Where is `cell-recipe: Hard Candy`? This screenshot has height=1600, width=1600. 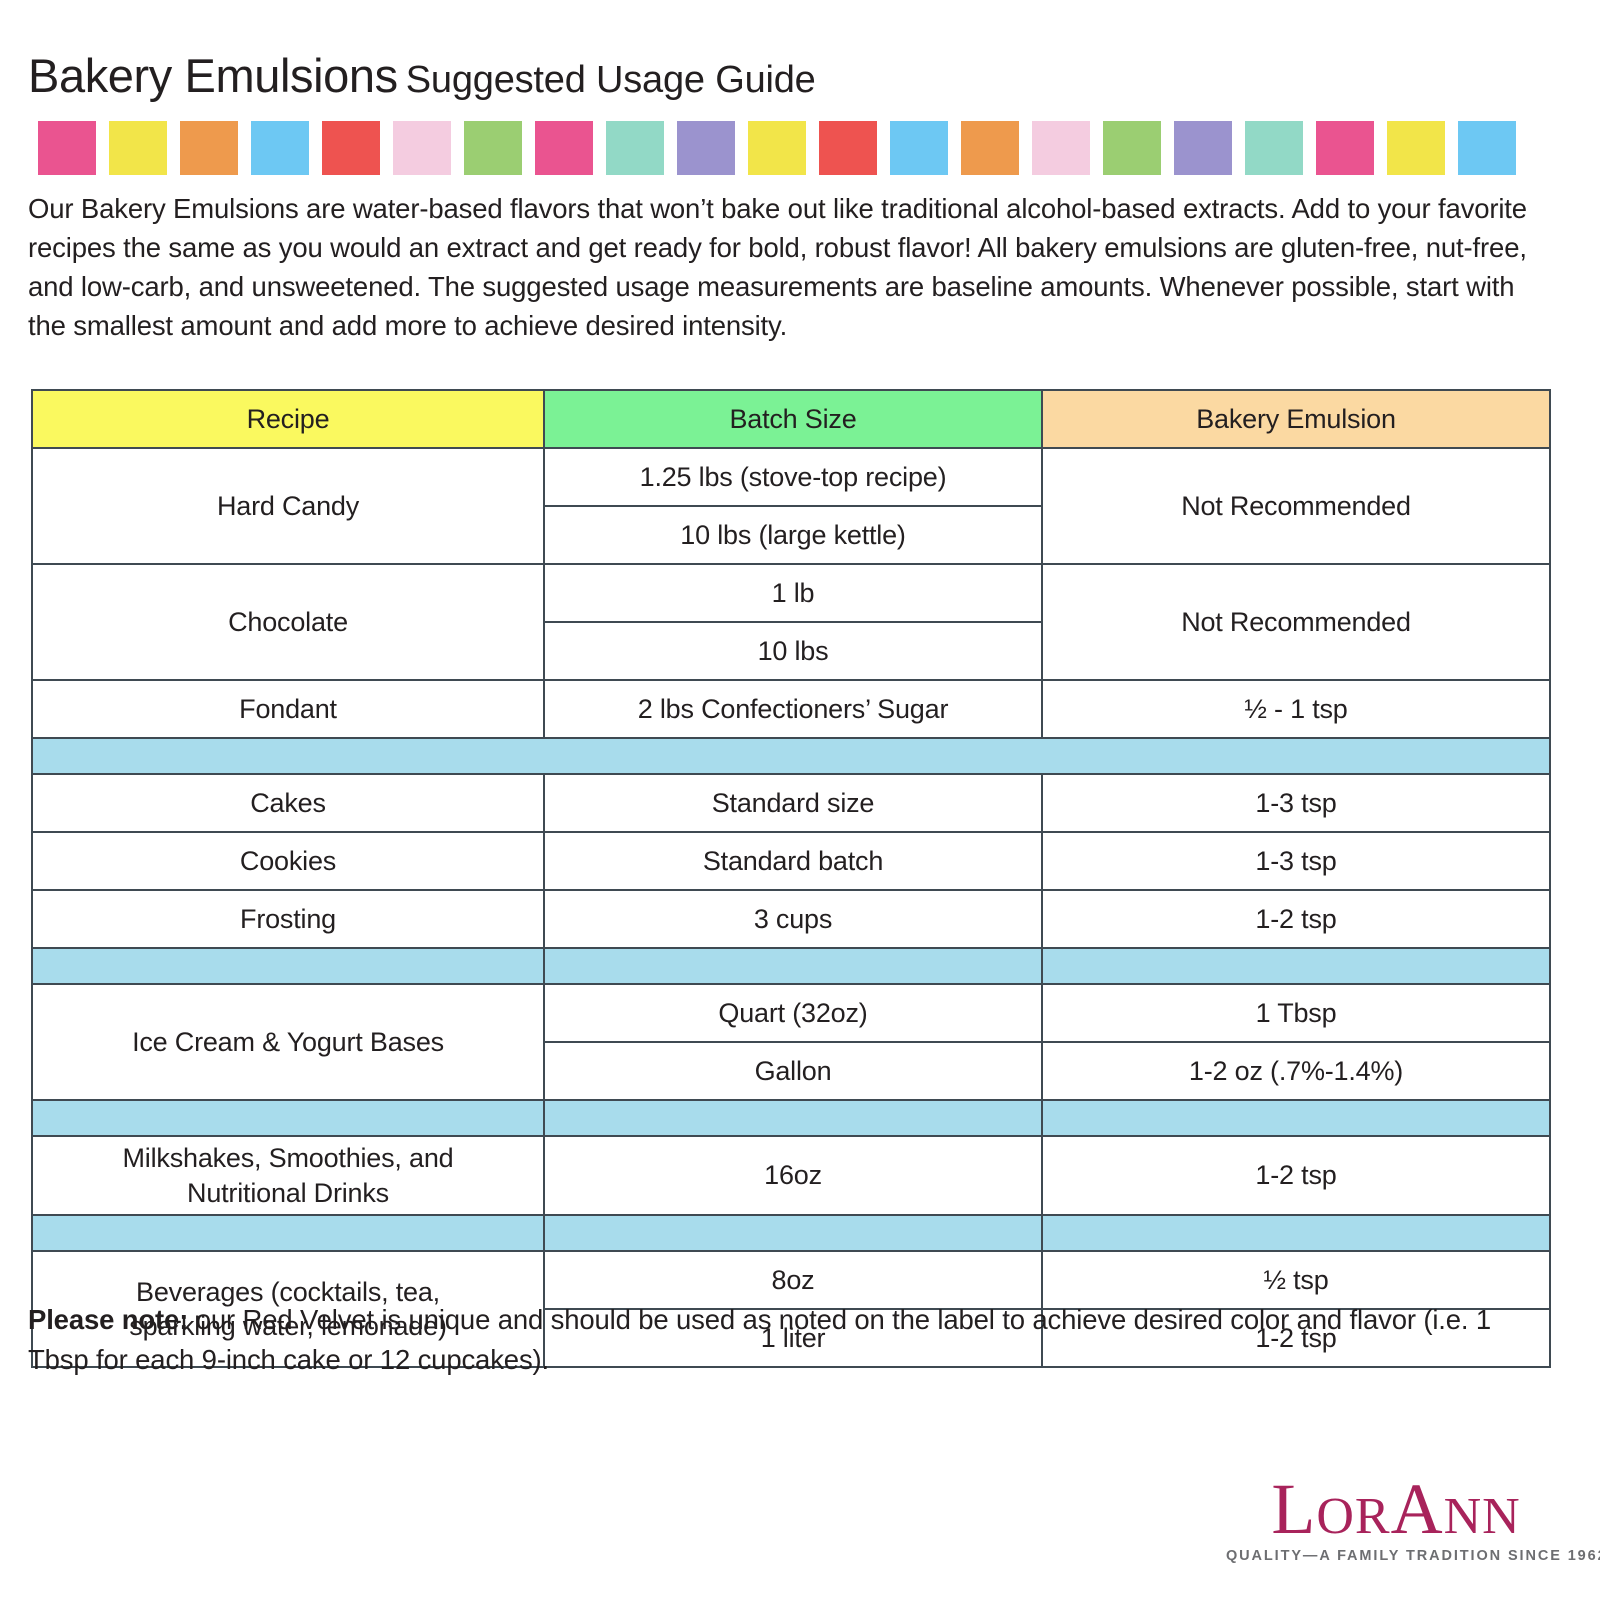
cell-recipe: Hard Candy is located at coordinates (288, 506).